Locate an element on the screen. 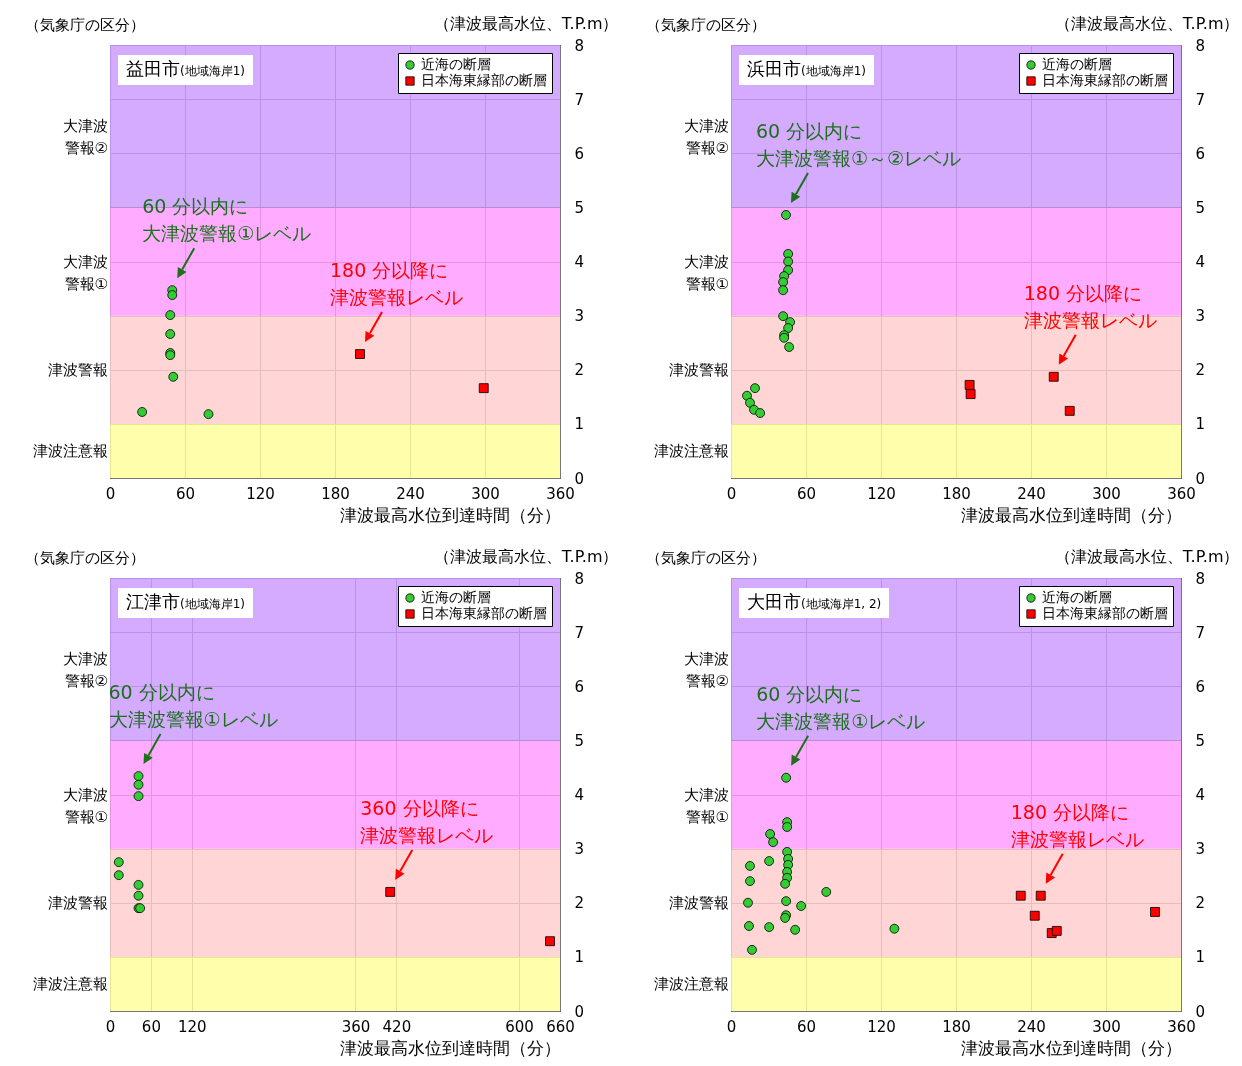 The height and width of the screenshot is (1066, 1242). text: (地域海岸1, 2) is located at coordinates (841, 604).